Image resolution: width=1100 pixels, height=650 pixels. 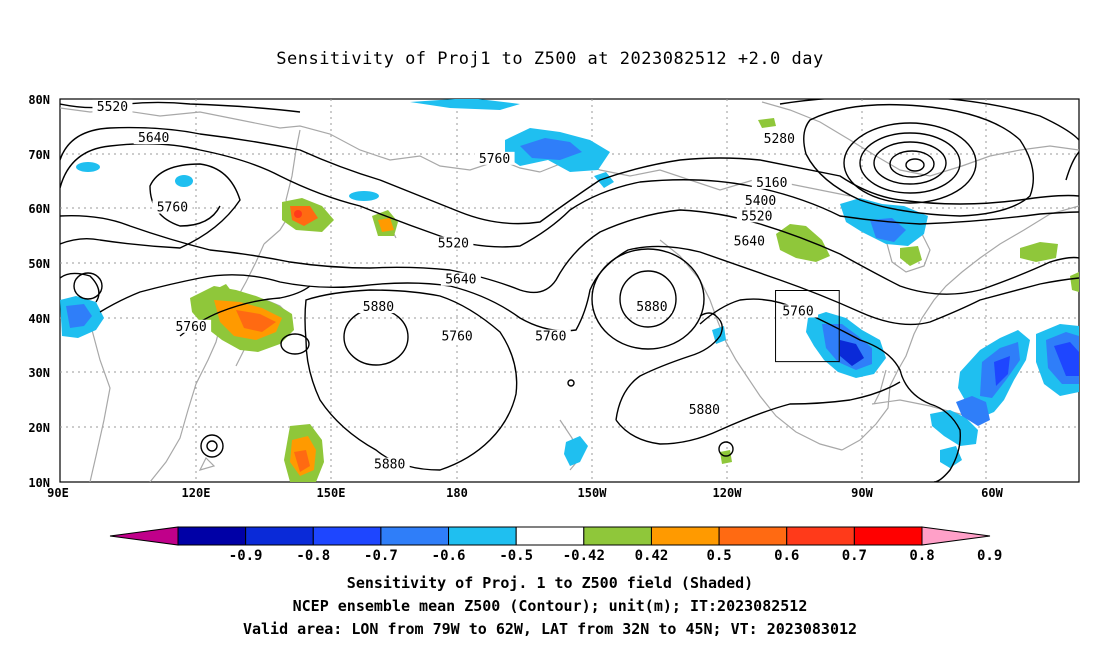 I want to click on lat-label-20n: 20N, so click(x=39, y=428).